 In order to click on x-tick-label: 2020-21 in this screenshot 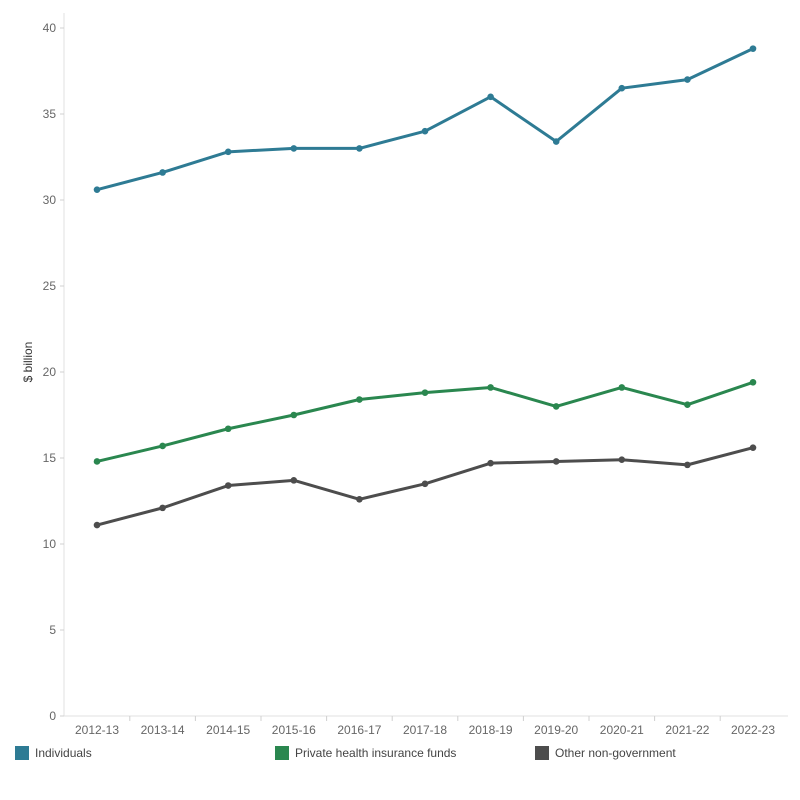, I will do `click(622, 730)`.